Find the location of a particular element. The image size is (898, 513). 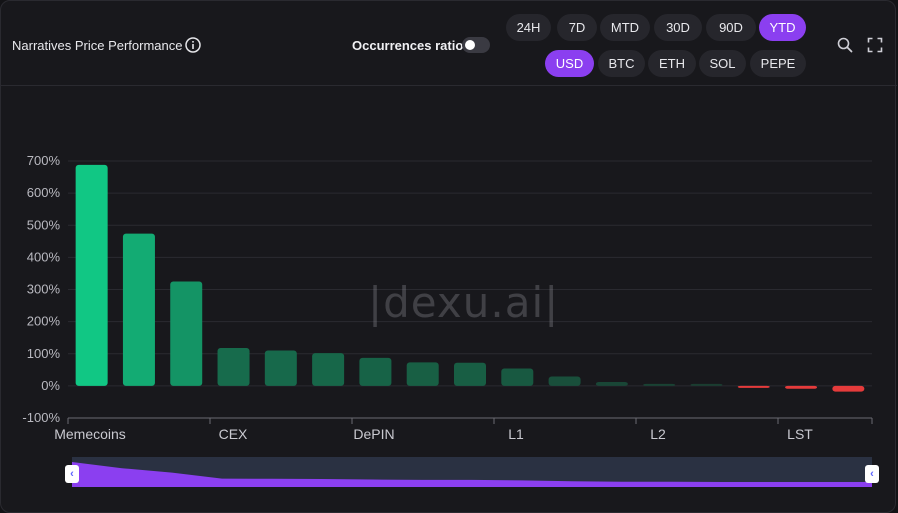

x-tick-label: CEX is located at coordinates (233, 434).